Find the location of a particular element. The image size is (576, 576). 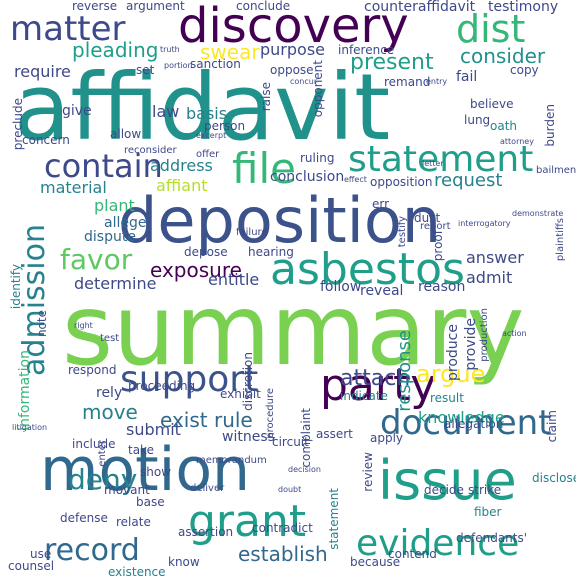

word: exist rule is located at coordinates (206, 420).